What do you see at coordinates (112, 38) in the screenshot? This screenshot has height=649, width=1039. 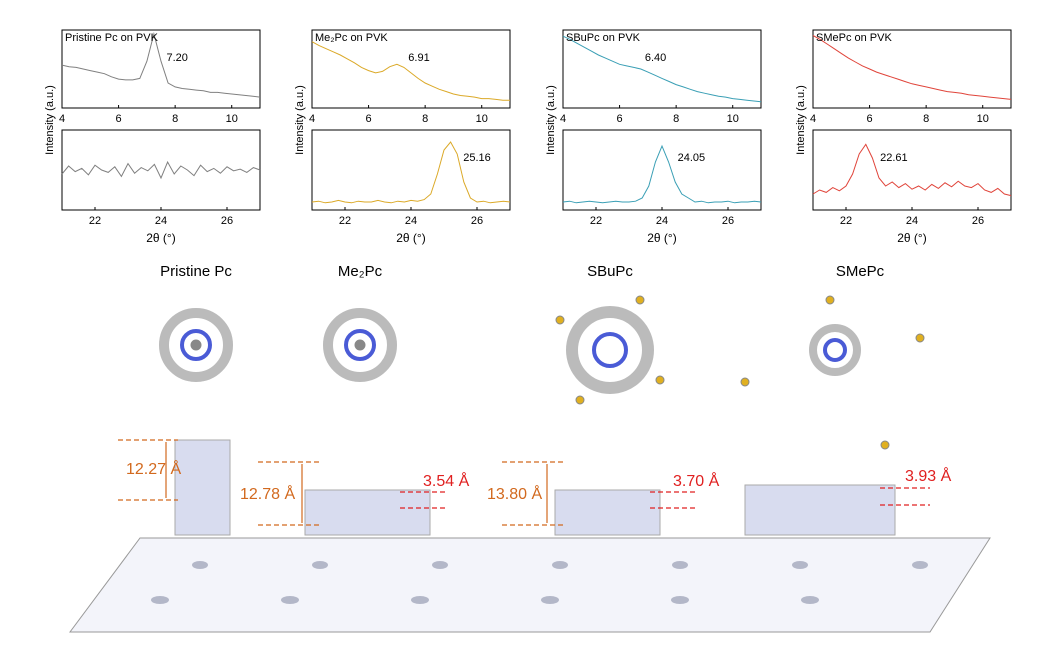 I see `chart-title: Pristine Pc on PVK` at bounding box center [112, 38].